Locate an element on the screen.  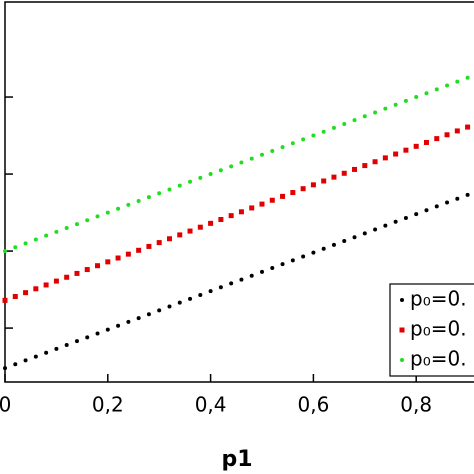
x-tick-label: 0 is located at coordinates (5, 405).